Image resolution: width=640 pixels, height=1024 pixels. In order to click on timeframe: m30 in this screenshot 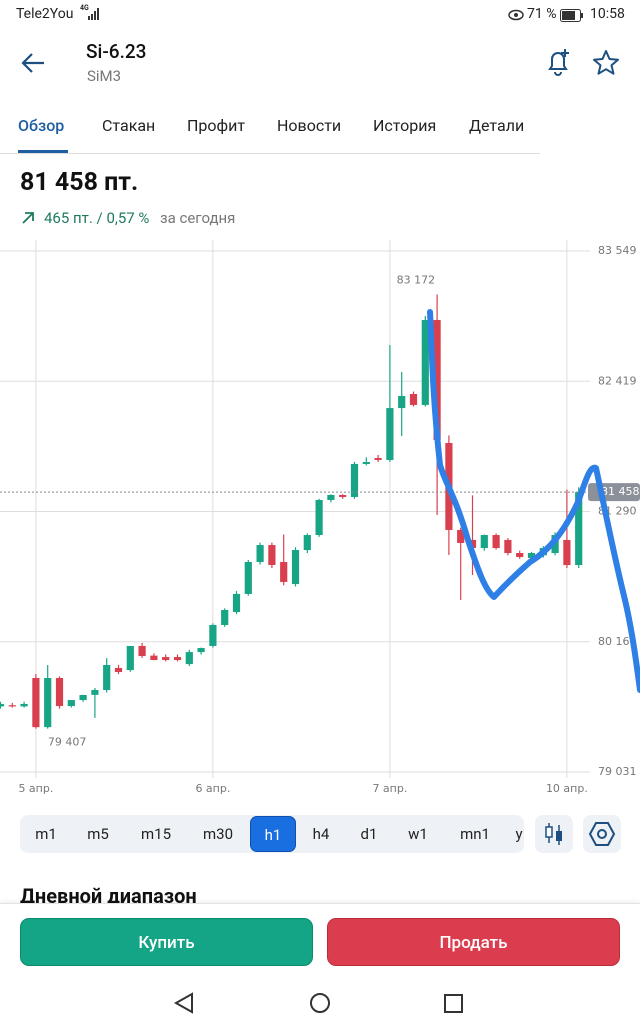, I will do `click(217, 834)`.